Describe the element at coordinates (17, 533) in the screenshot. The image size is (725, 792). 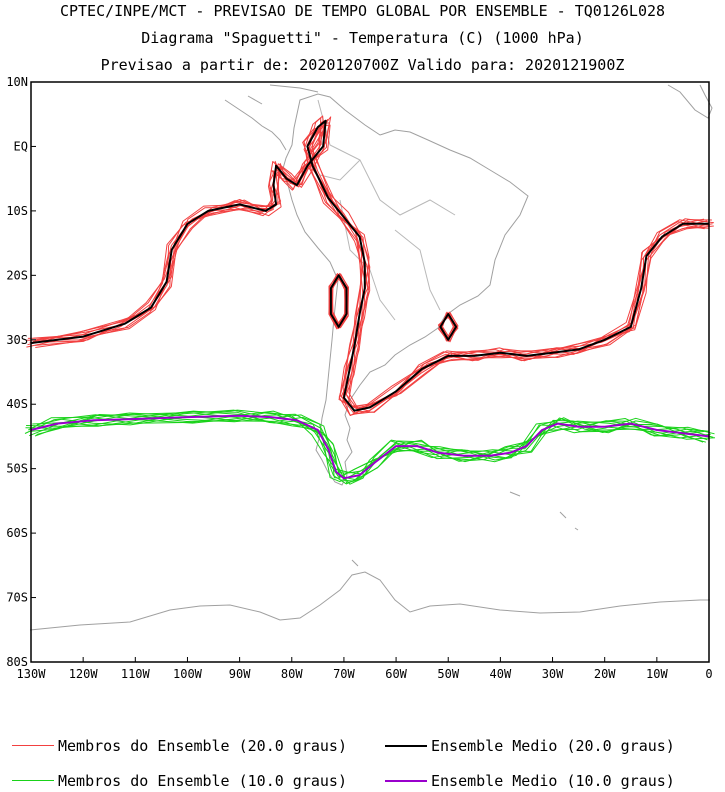
I see `y-tick-label: 60S` at that location.